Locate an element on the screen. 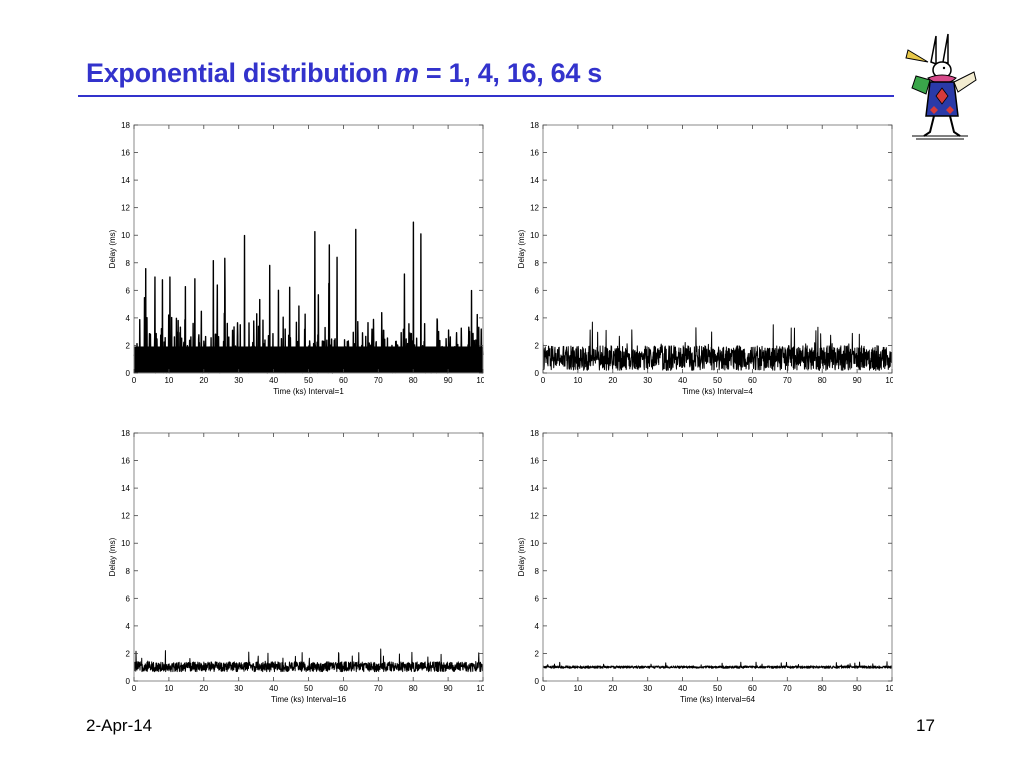 The height and width of the screenshot is (768, 1024). x-axis-label: Time (ks) Interval=16 is located at coordinates (309, 699).